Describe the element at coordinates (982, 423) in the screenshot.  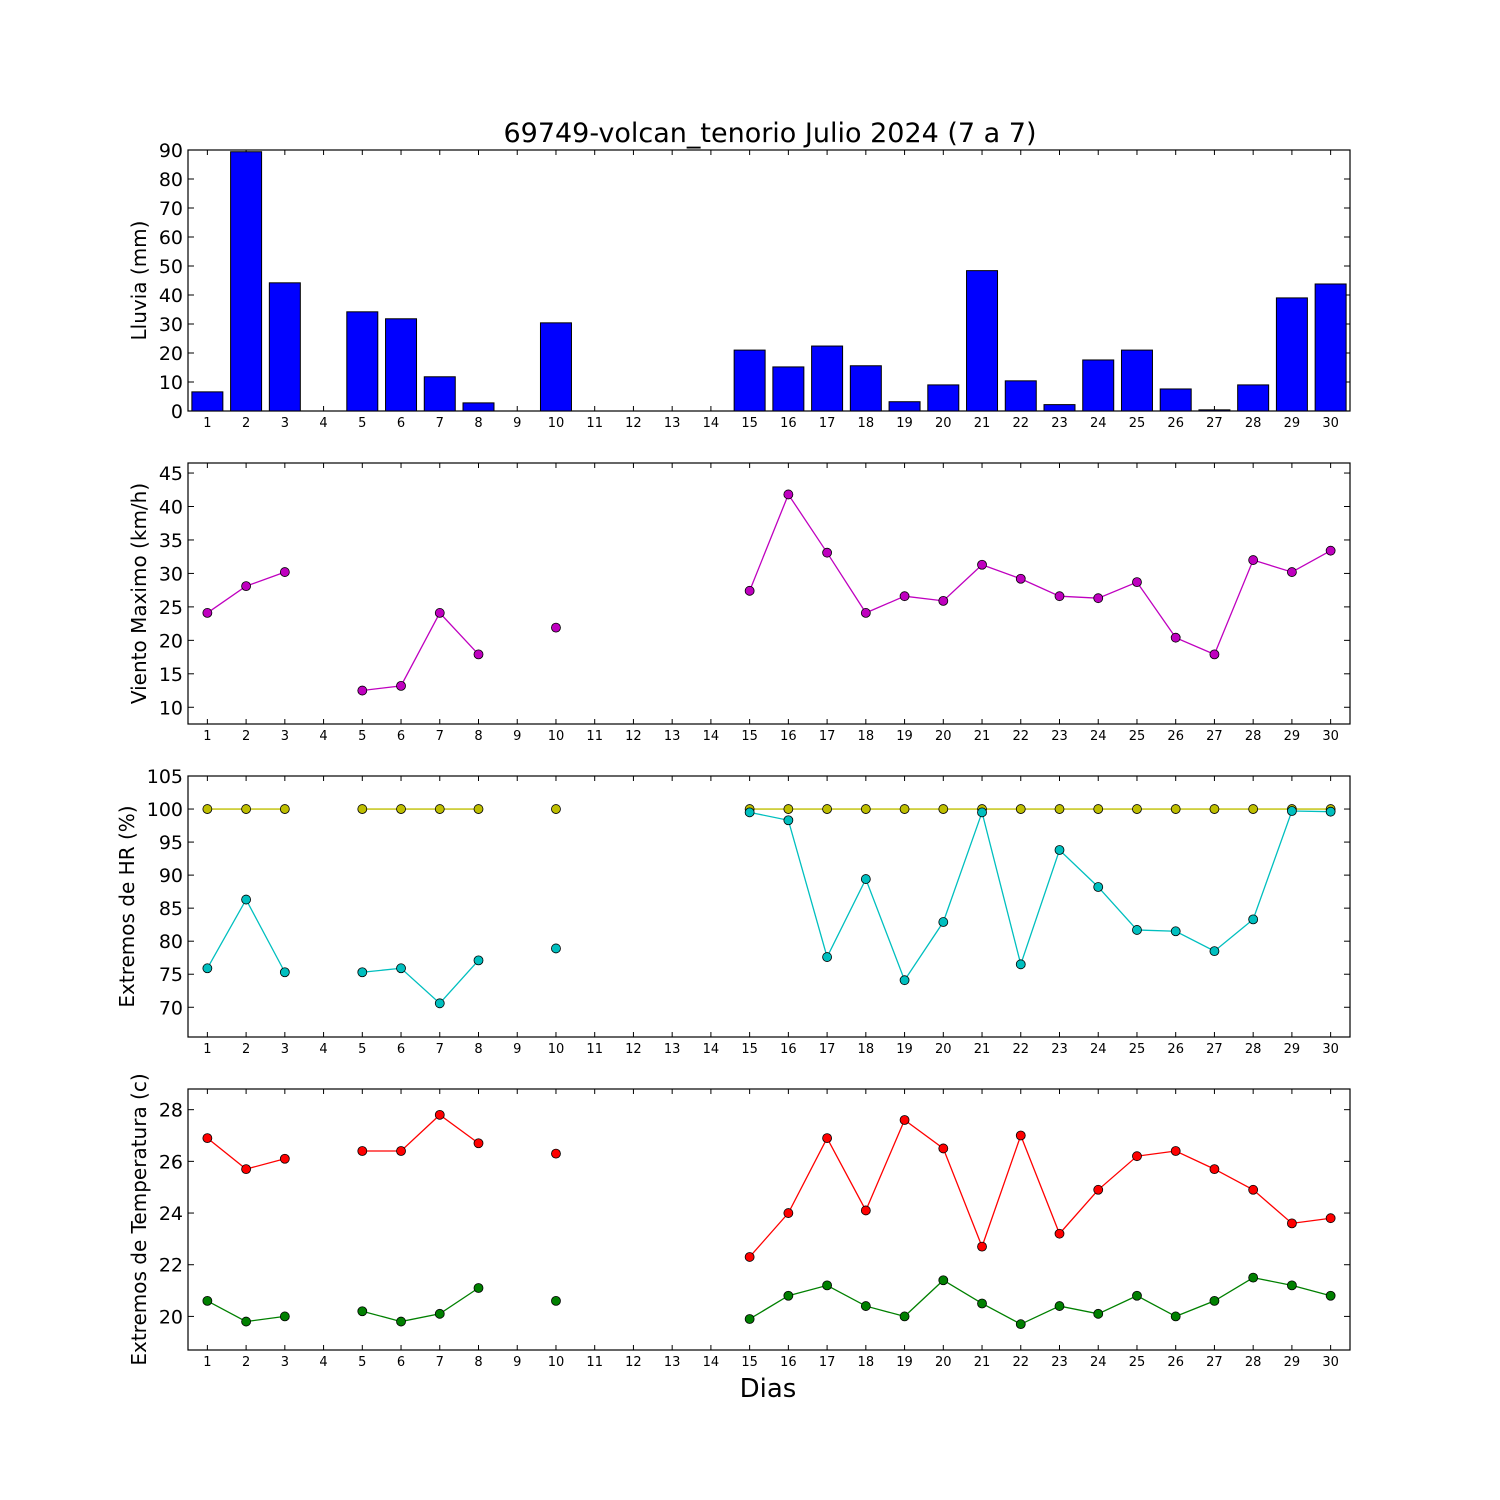
I see `rain-x-tick-label: 21` at that location.